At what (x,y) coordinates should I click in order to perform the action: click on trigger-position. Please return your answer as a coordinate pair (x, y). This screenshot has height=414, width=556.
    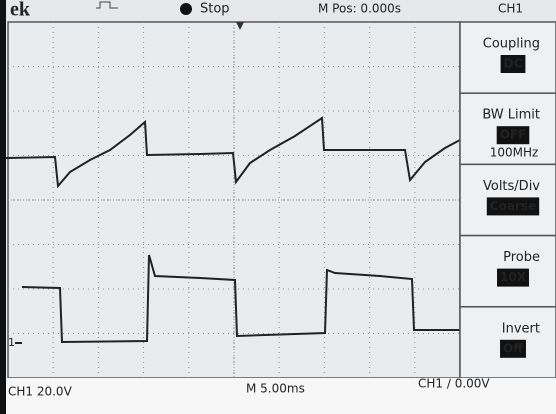
    Looking at the image, I should click on (240, 26).